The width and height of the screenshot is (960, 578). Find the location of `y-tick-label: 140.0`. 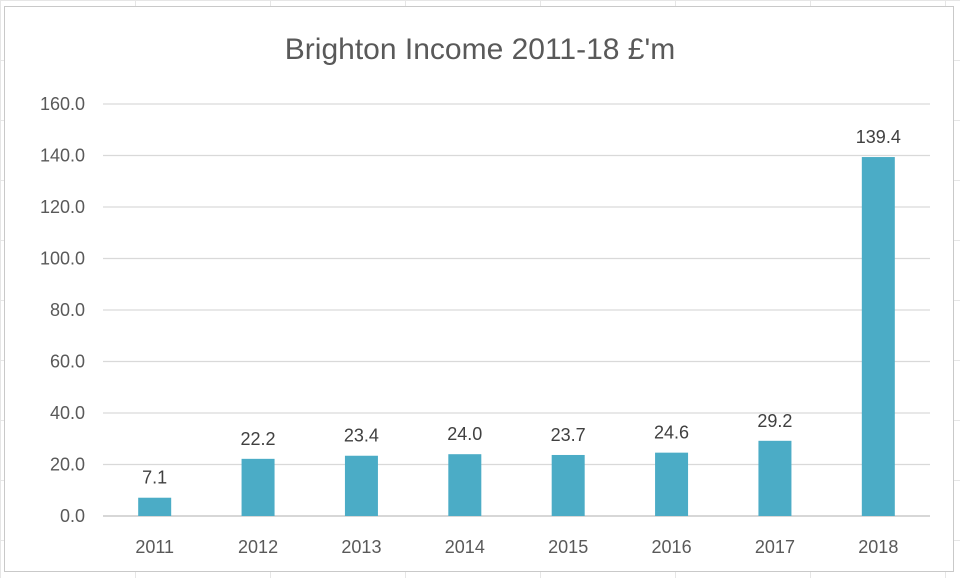

y-tick-label: 140.0 is located at coordinates (62, 156).